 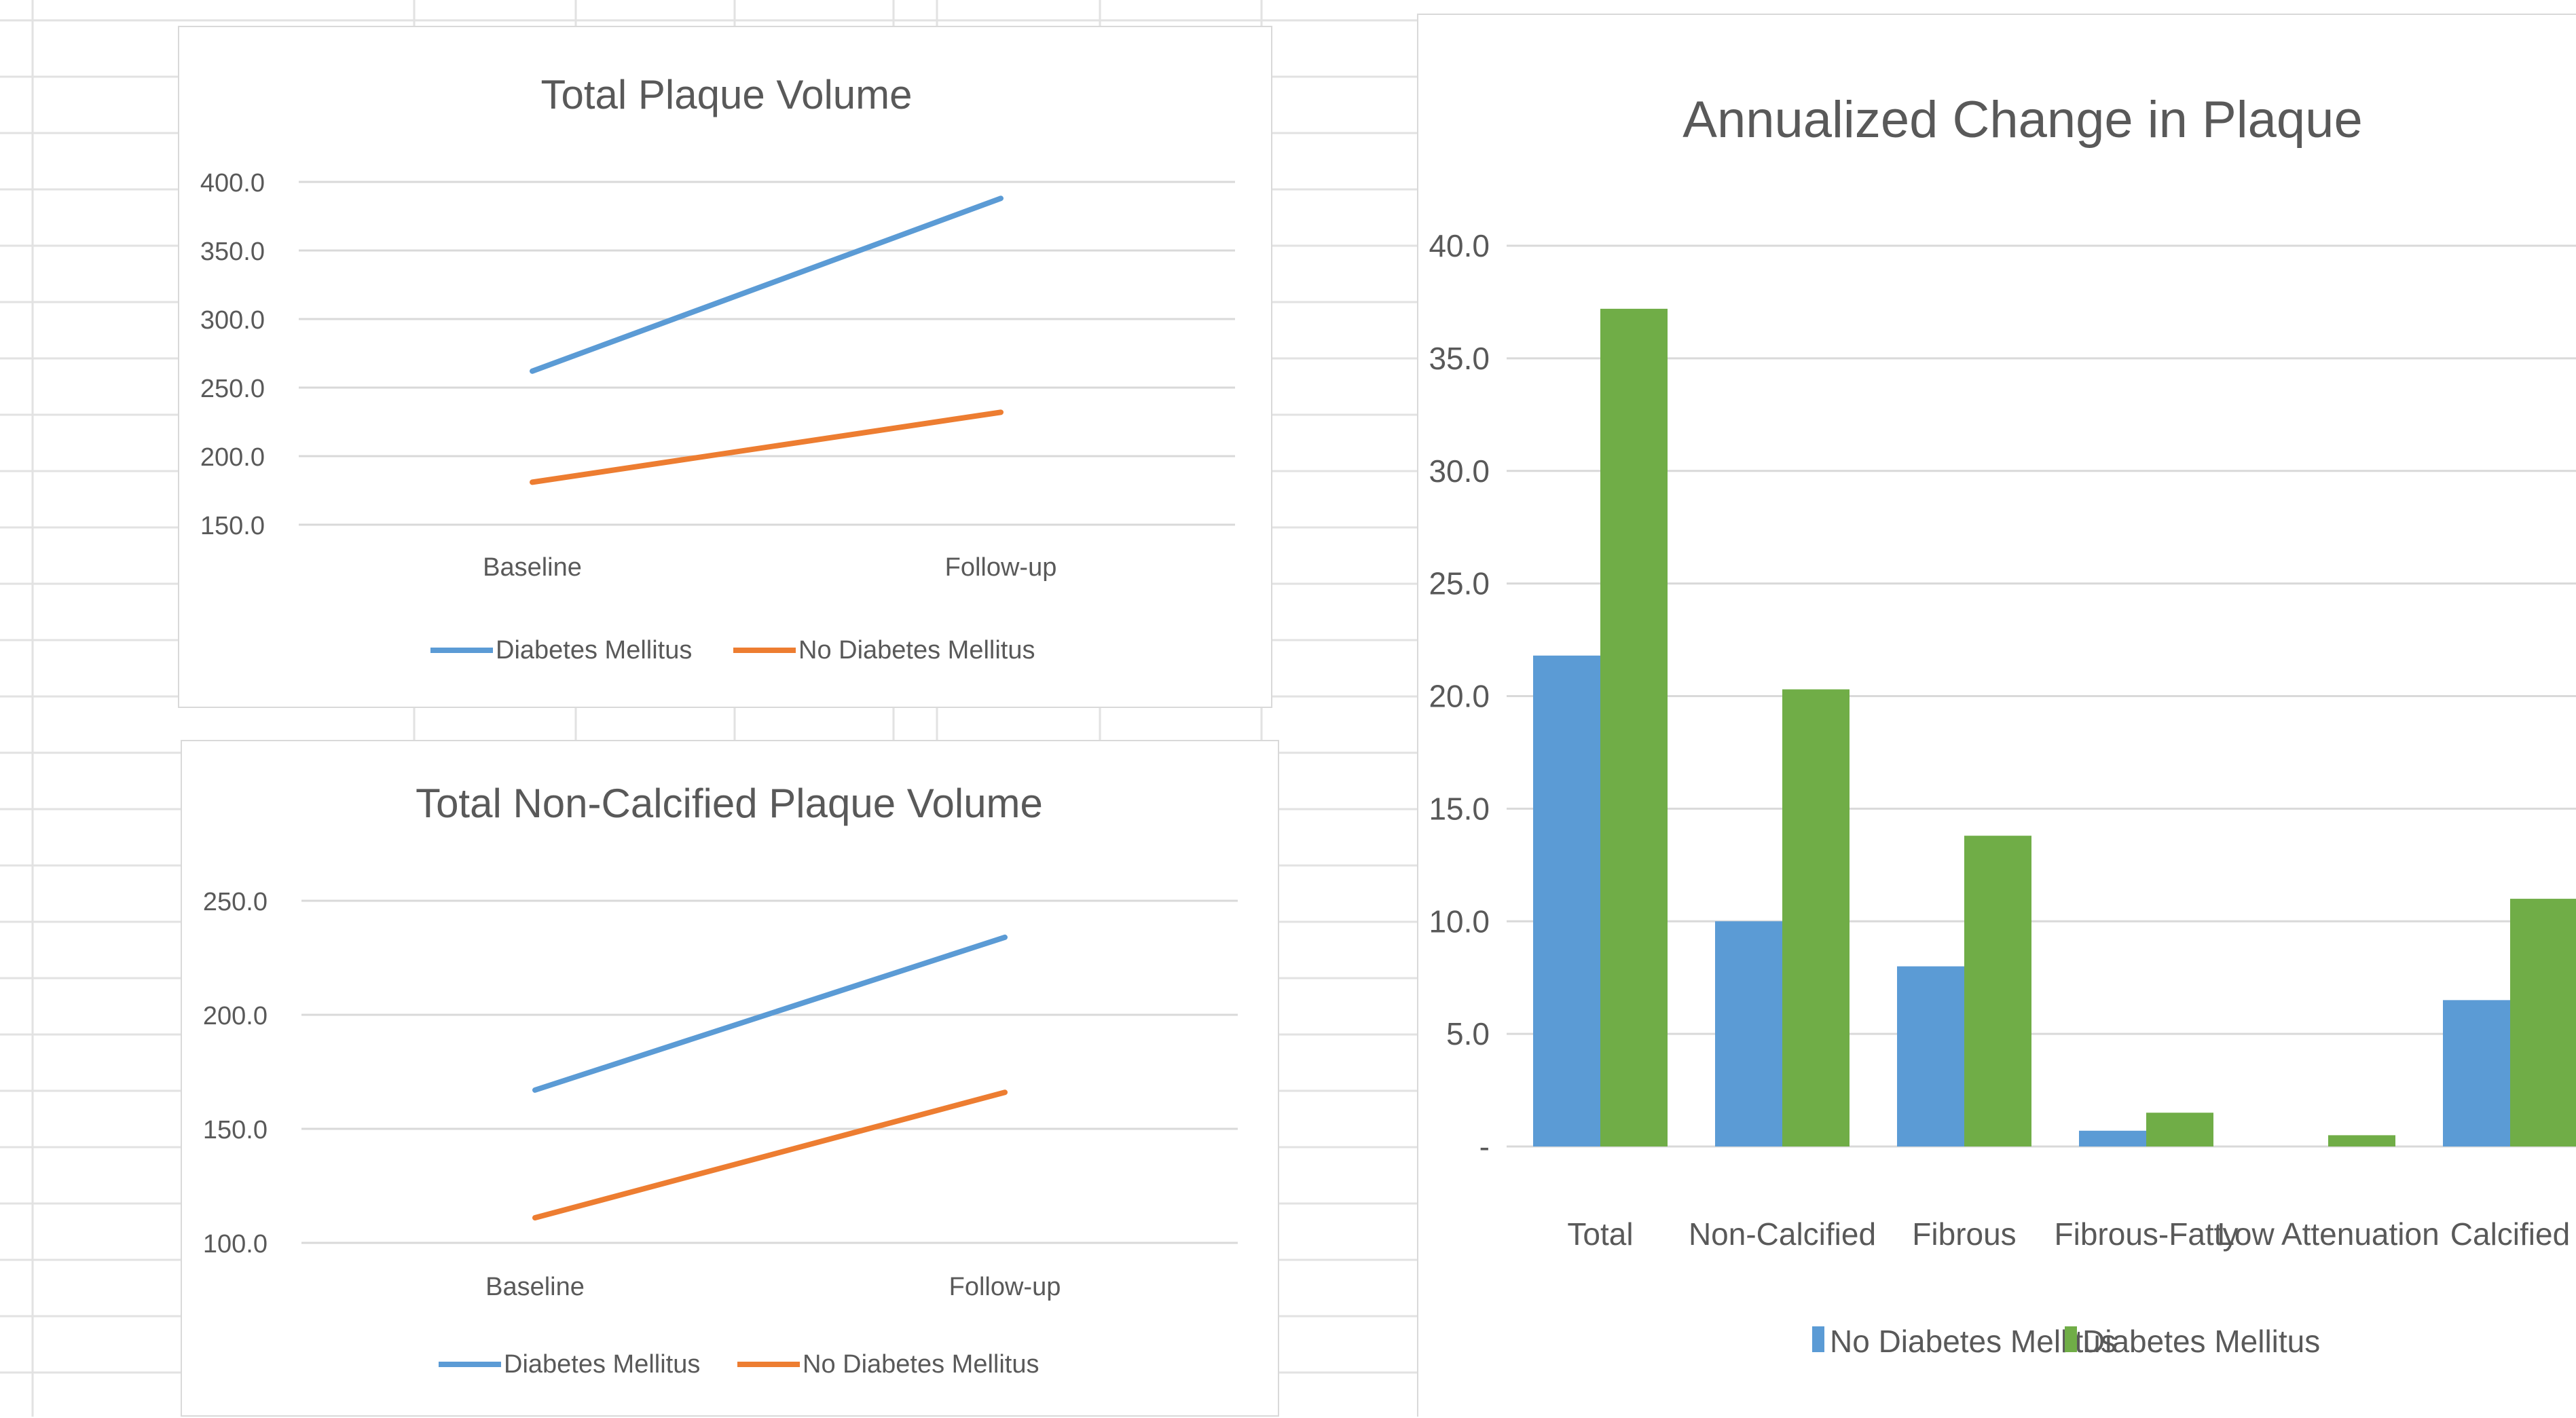 What do you see at coordinates (2022, 120) in the screenshot?
I see `chart-title: Annualized Change in Plaque` at bounding box center [2022, 120].